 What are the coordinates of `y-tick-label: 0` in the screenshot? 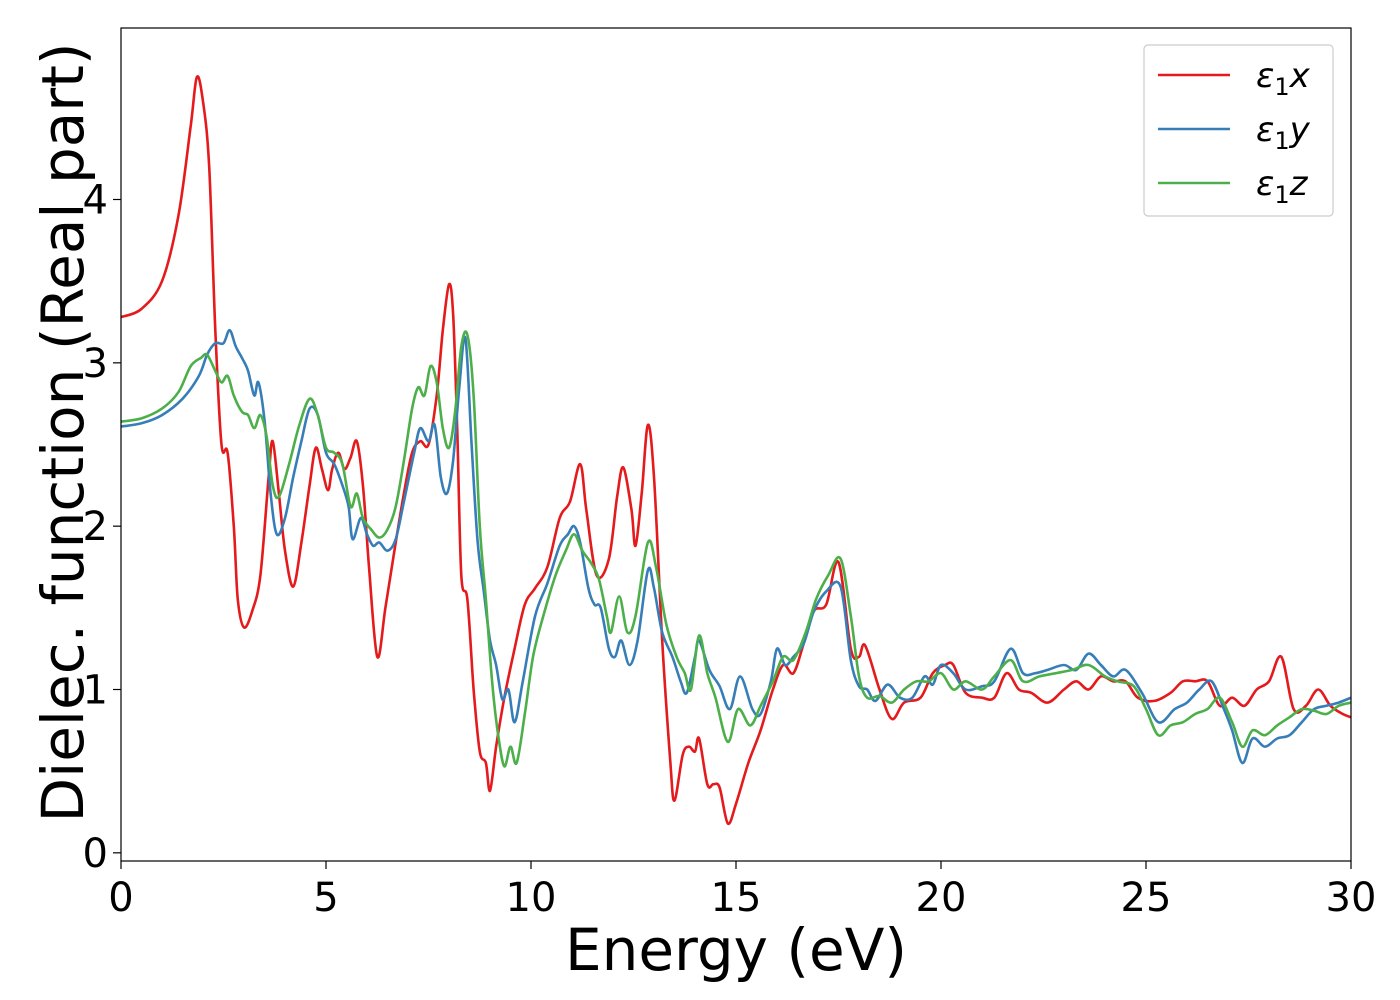 It's located at (95, 854).